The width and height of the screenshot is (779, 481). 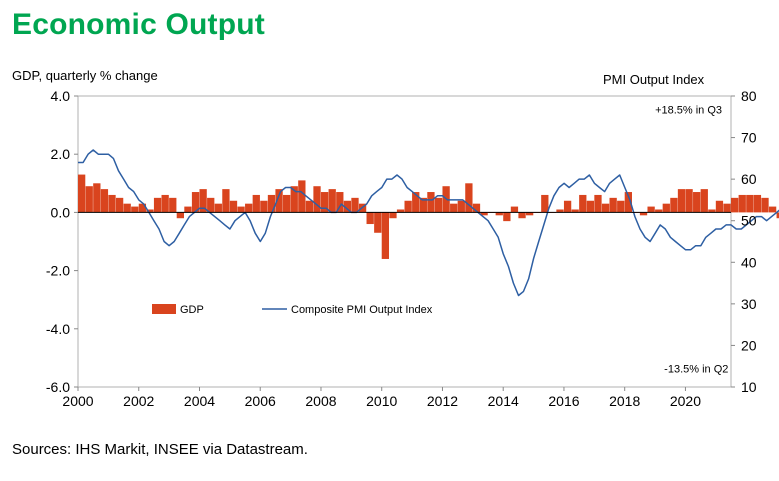 I want to click on right-tick-label: 20, so click(x=749, y=345).